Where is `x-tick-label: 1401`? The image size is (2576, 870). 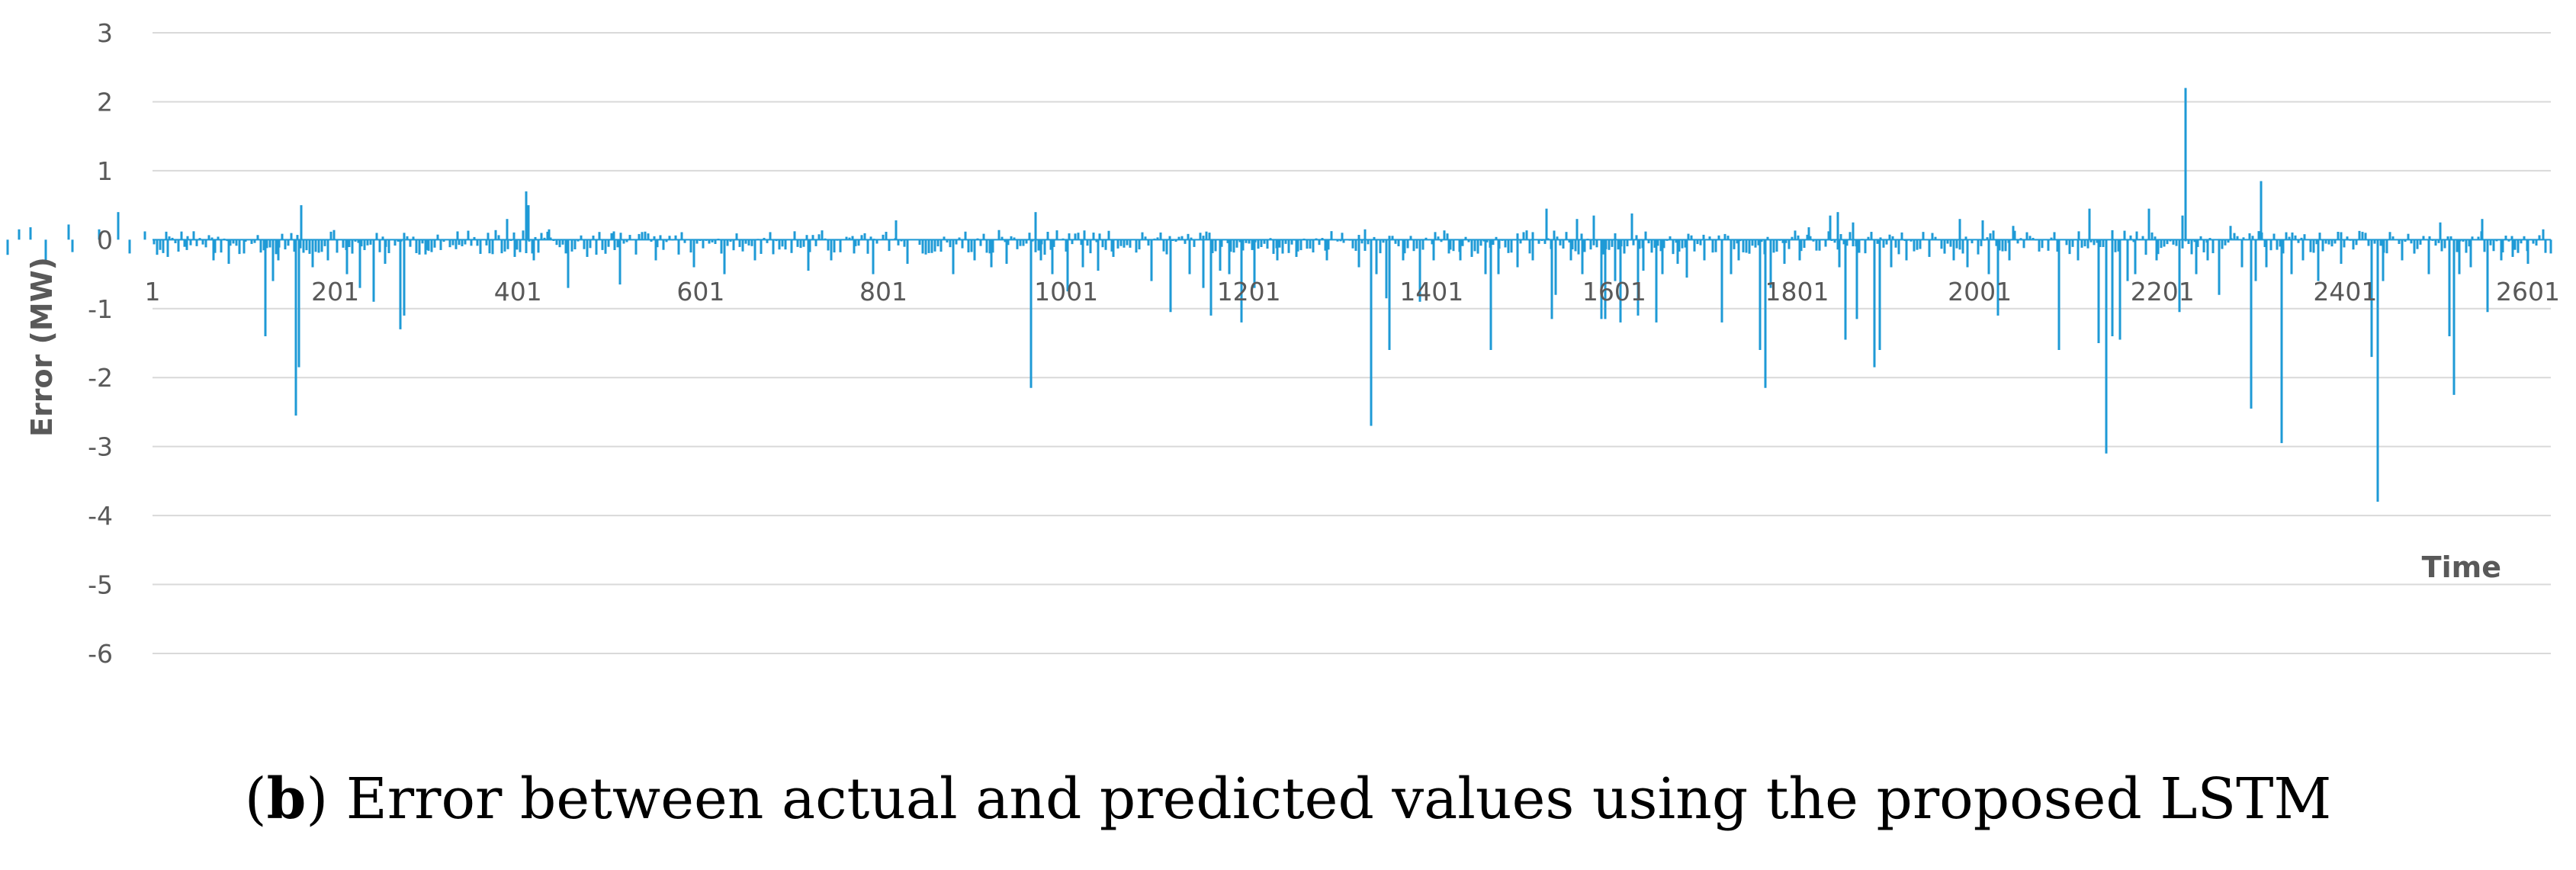
x-tick-label: 1401 is located at coordinates (1431, 292).